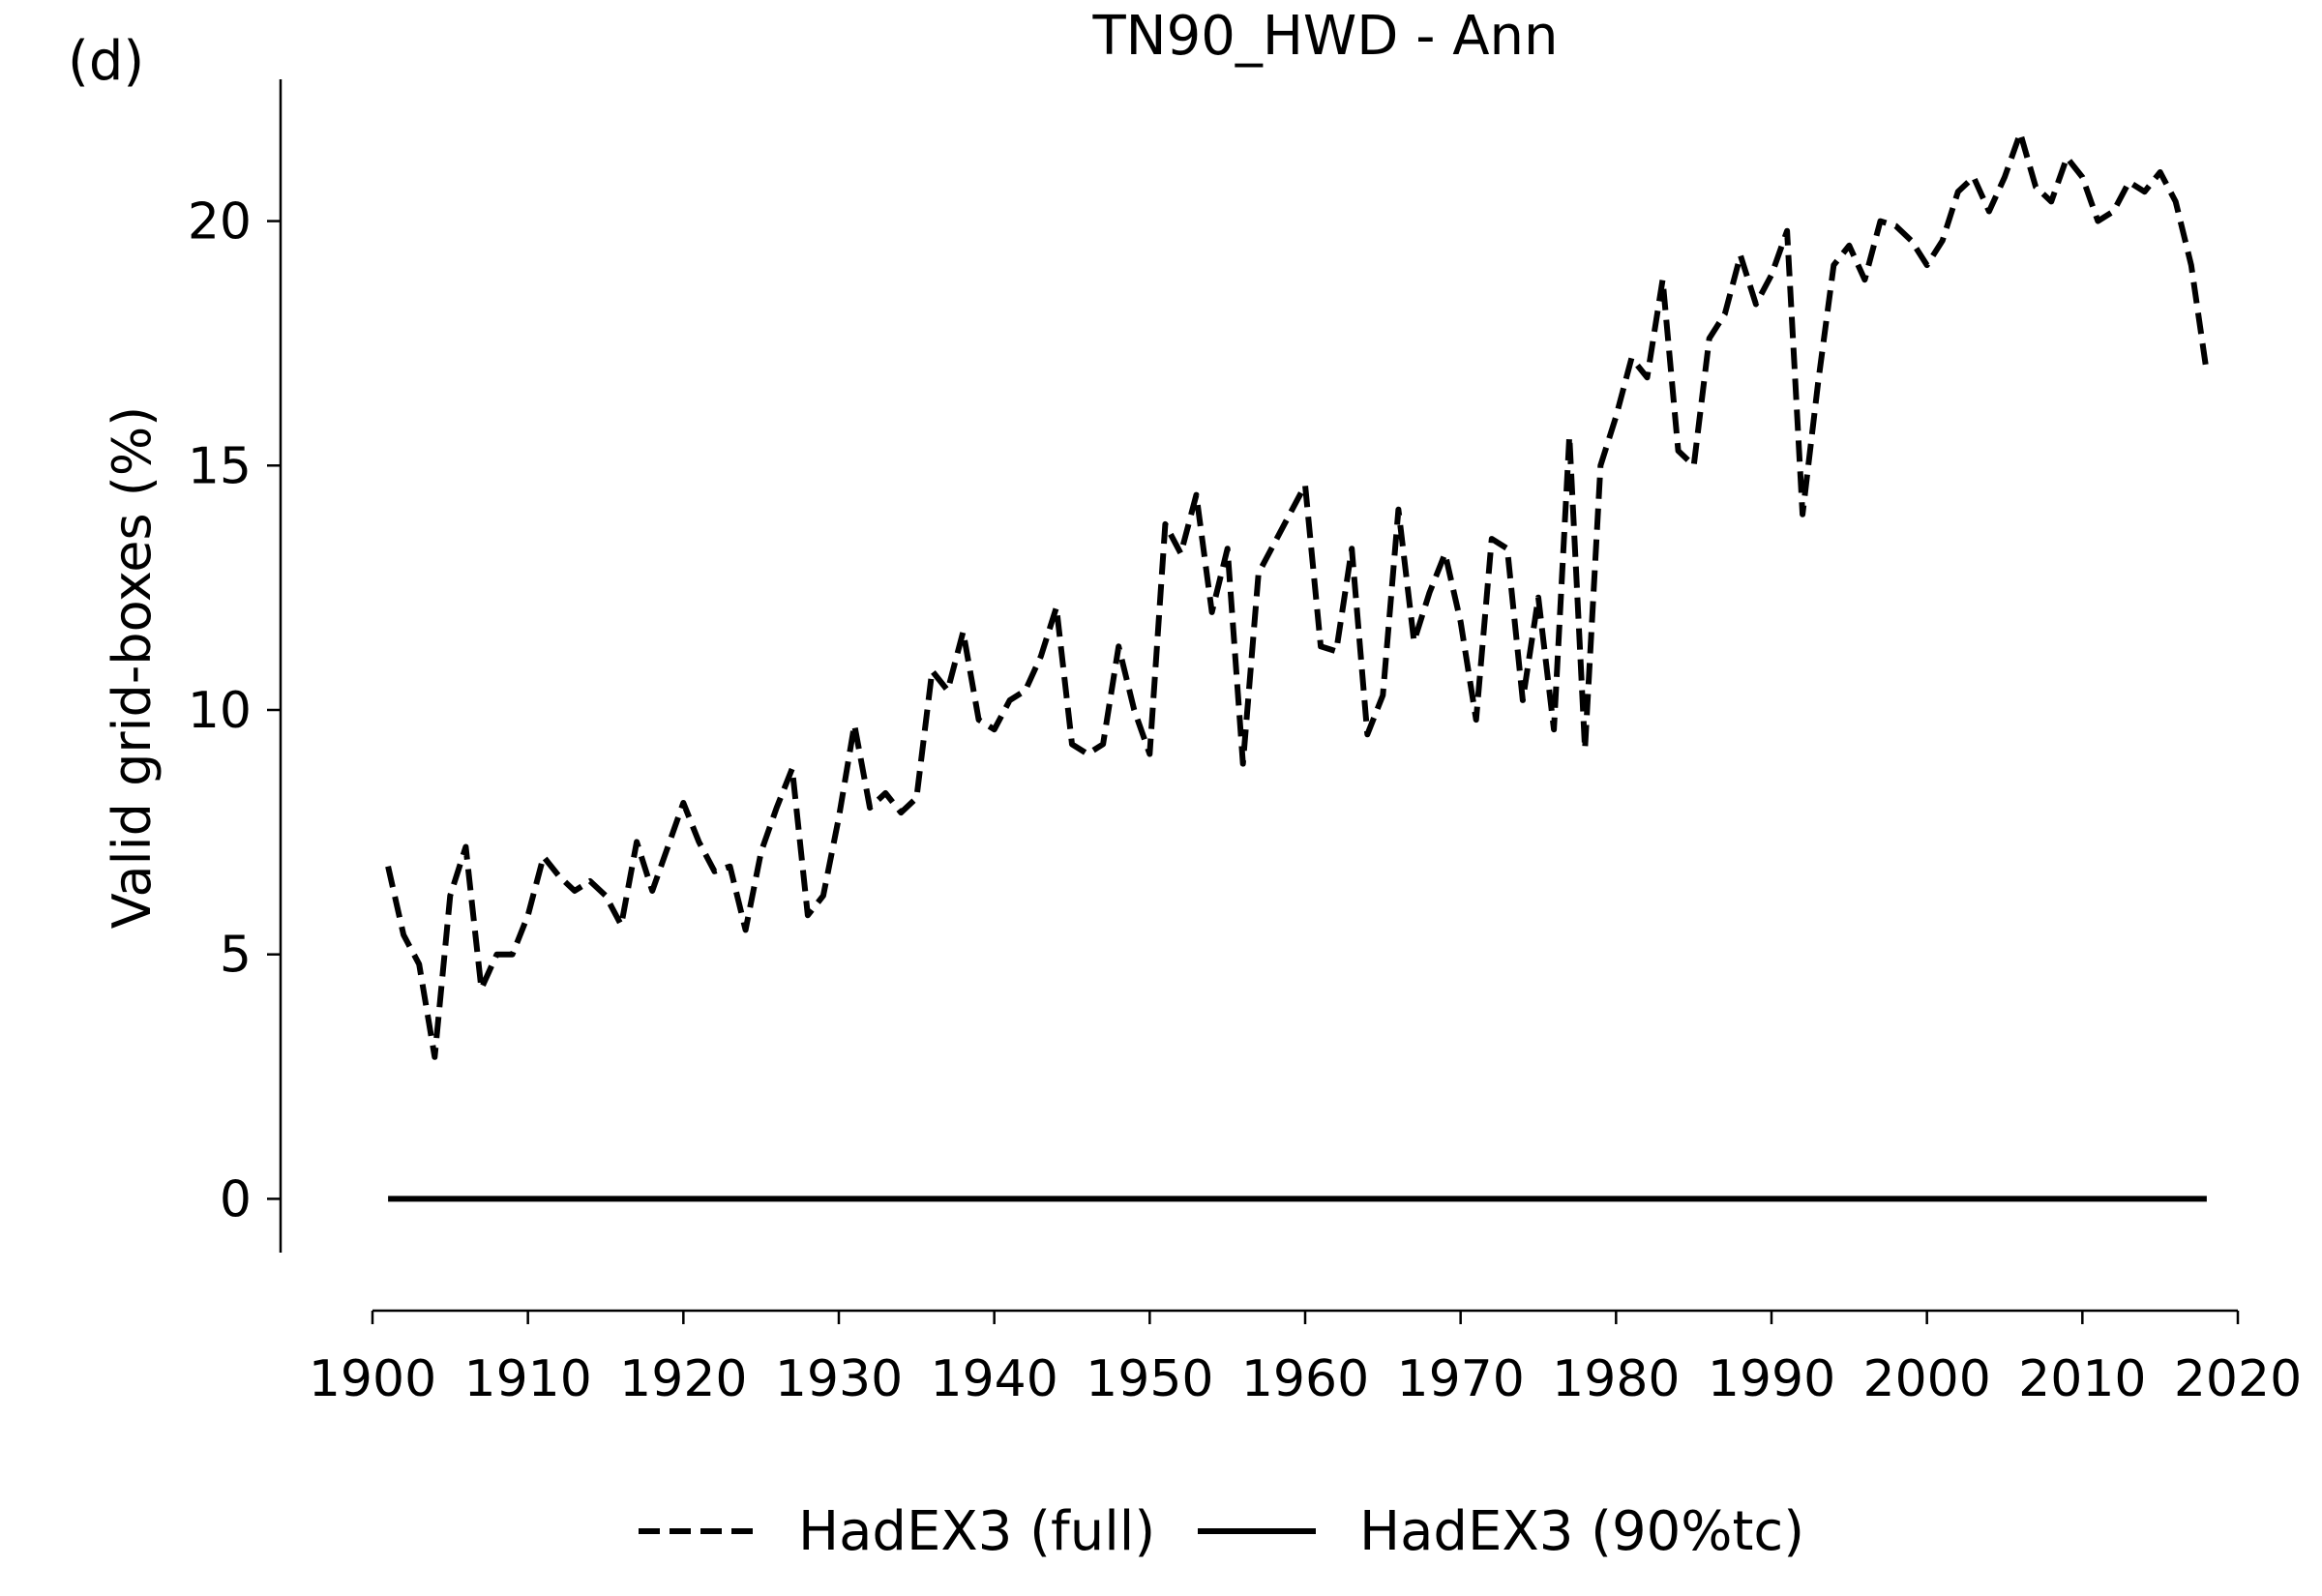  I want to click on y-tick-label: 10, so click(220, 711).